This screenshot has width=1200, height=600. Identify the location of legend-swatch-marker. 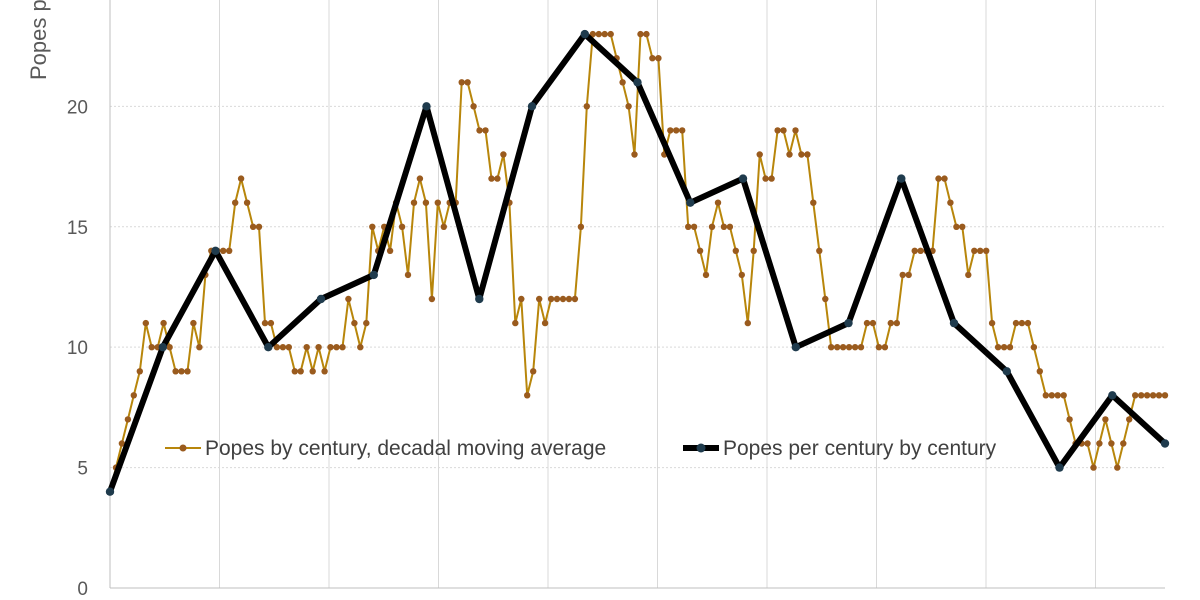
(183, 448).